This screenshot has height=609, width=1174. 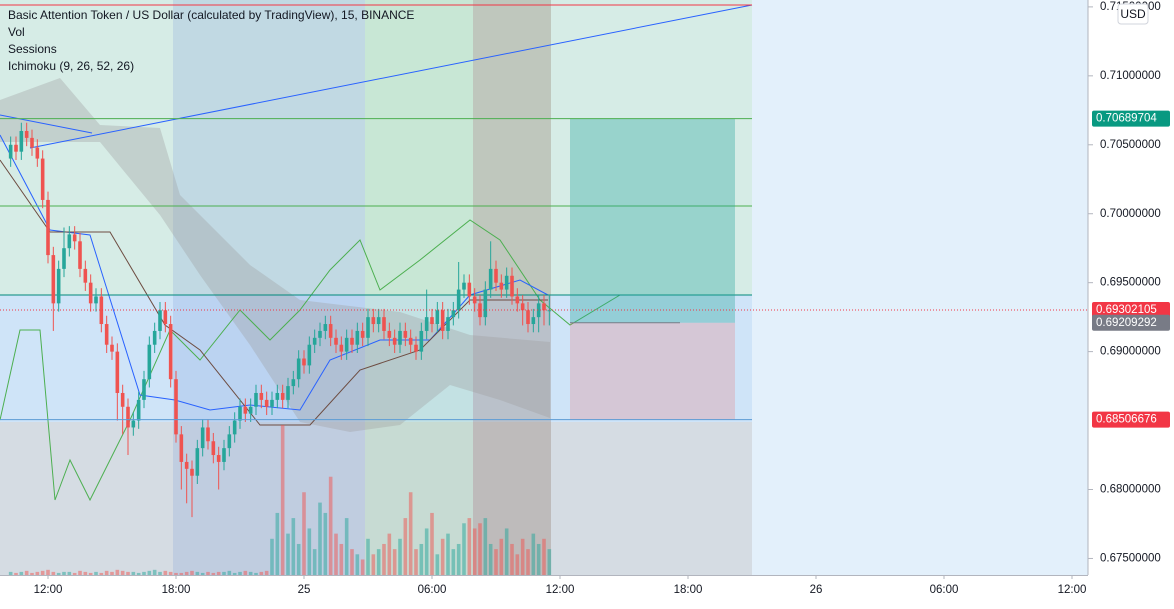 I want to click on x-tick-label: 25, so click(x=304, y=590).